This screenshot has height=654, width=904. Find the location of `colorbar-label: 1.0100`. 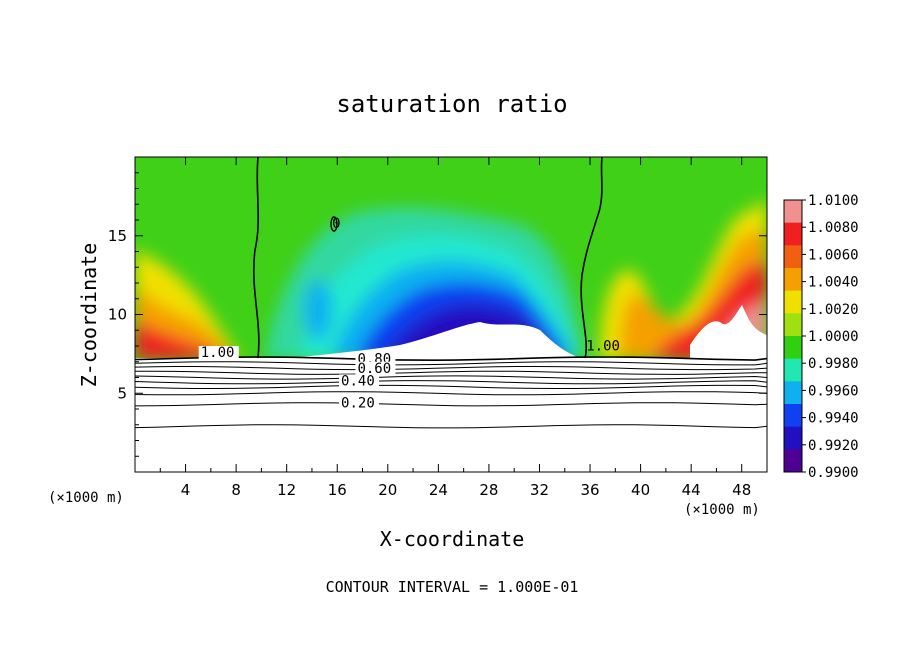

colorbar-label: 1.0100 is located at coordinates (833, 201).